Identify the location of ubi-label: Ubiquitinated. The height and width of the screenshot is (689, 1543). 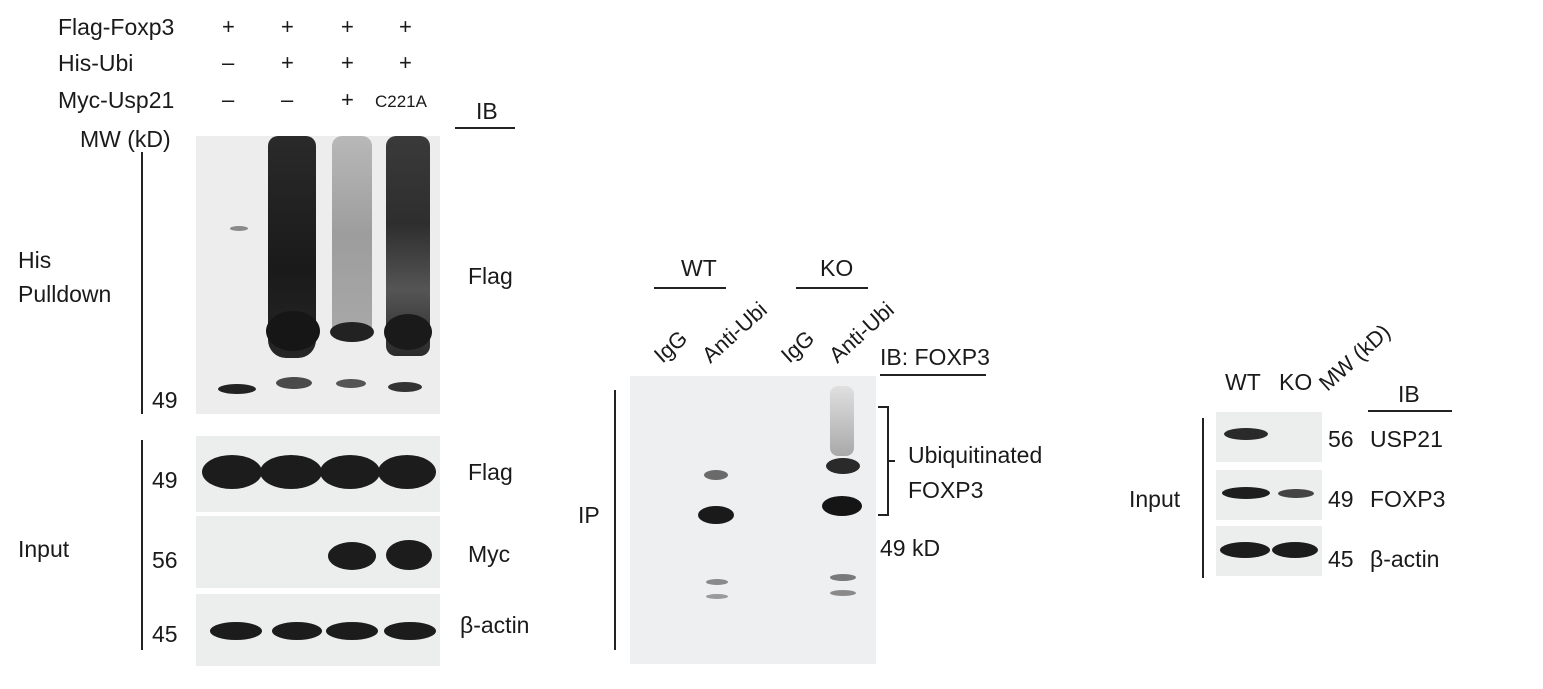
(975, 455).